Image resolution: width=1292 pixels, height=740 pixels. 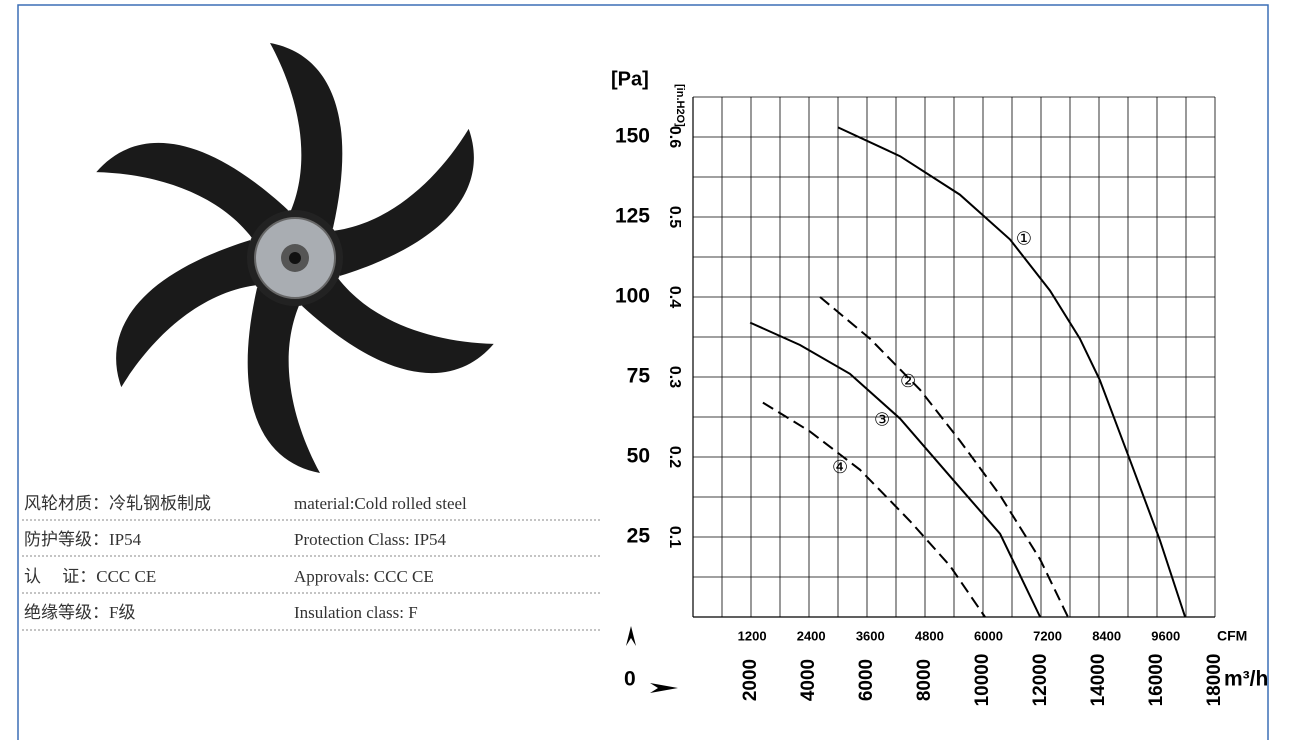 What do you see at coordinates (1232, 636) in the screenshot?
I see `x2-axis-label: CFM` at bounding box center [1232, 636].